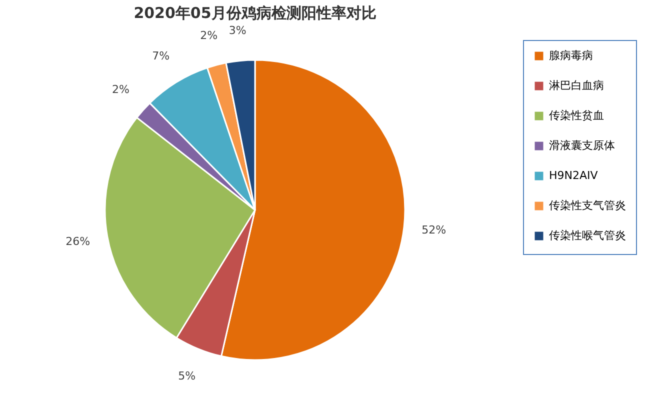 The image size is (671, 393). Describe the element at coordinates (587, 235) in the screenshot. I see `legend-label: 传染性喉气管炎` at that location.